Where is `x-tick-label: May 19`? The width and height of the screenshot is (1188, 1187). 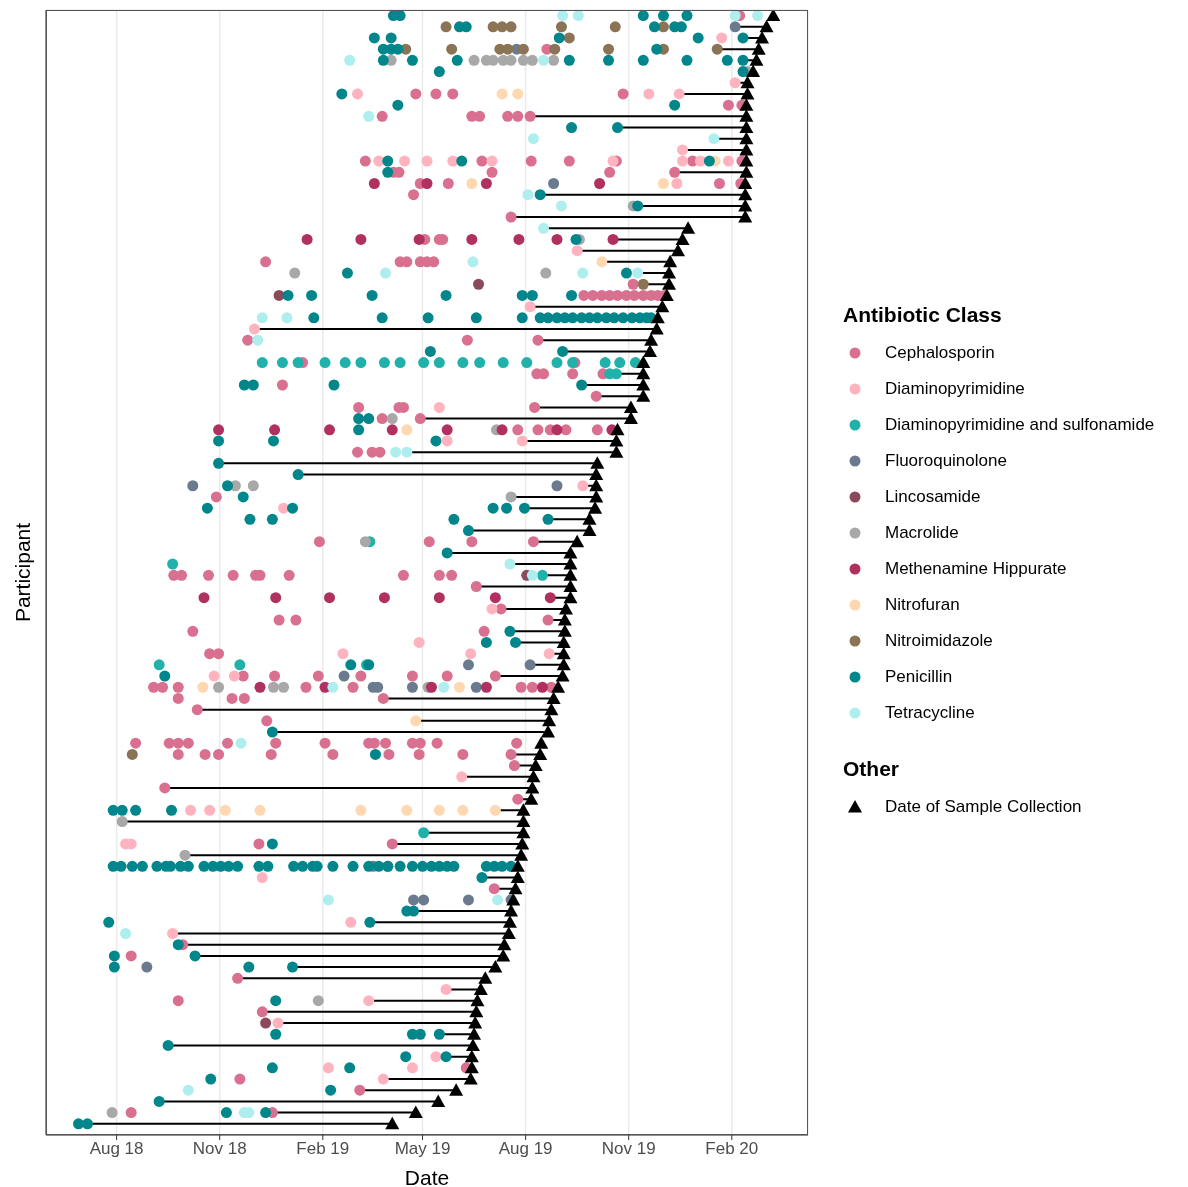 x-tick-label: May 19 is located at coordinates (422, 1149).